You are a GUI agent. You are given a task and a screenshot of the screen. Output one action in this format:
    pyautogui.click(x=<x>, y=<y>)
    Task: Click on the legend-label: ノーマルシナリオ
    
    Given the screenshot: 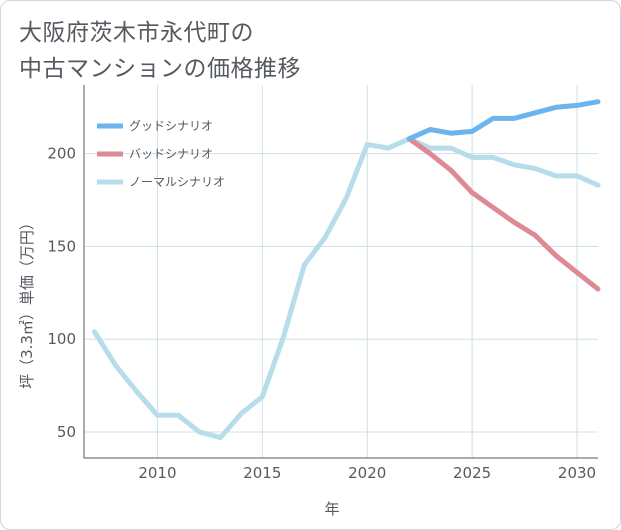 What is the action you would take?
    pyautogui.click(x=177, y=182)
    